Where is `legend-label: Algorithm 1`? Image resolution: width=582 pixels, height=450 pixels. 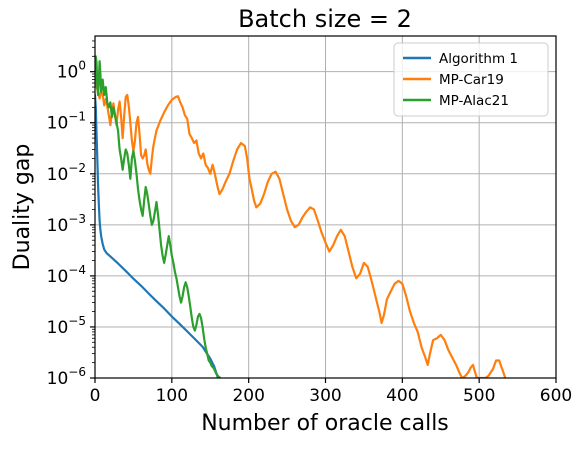 legend-label: Algorithm 1 is located at coordinates (478, 59).